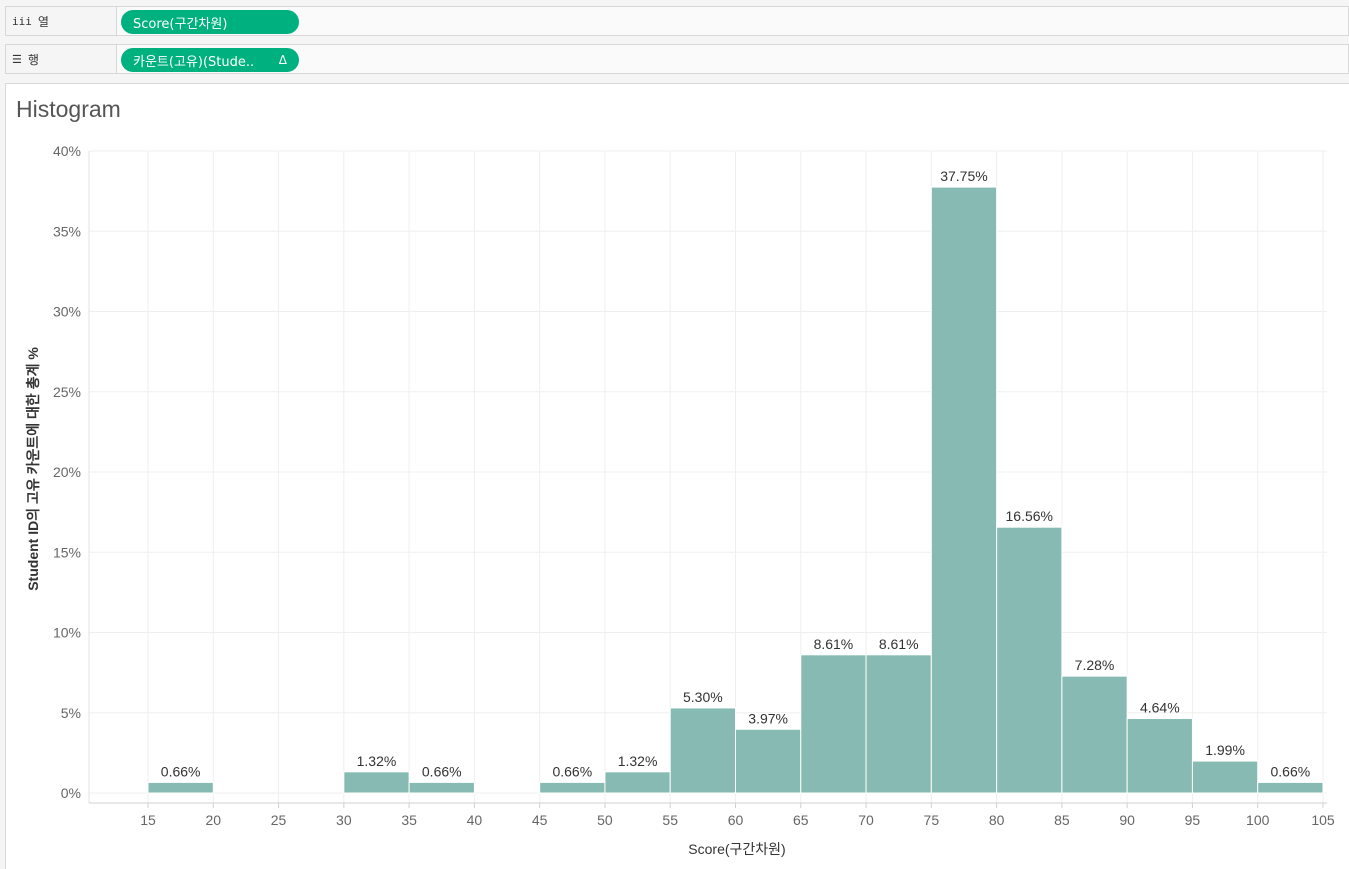 The width and height of the screenshot is (1349, 869). I want to click on y-axis-title: Student ID의 고유 카운트에 대한 총계 %, so click(33, 469).